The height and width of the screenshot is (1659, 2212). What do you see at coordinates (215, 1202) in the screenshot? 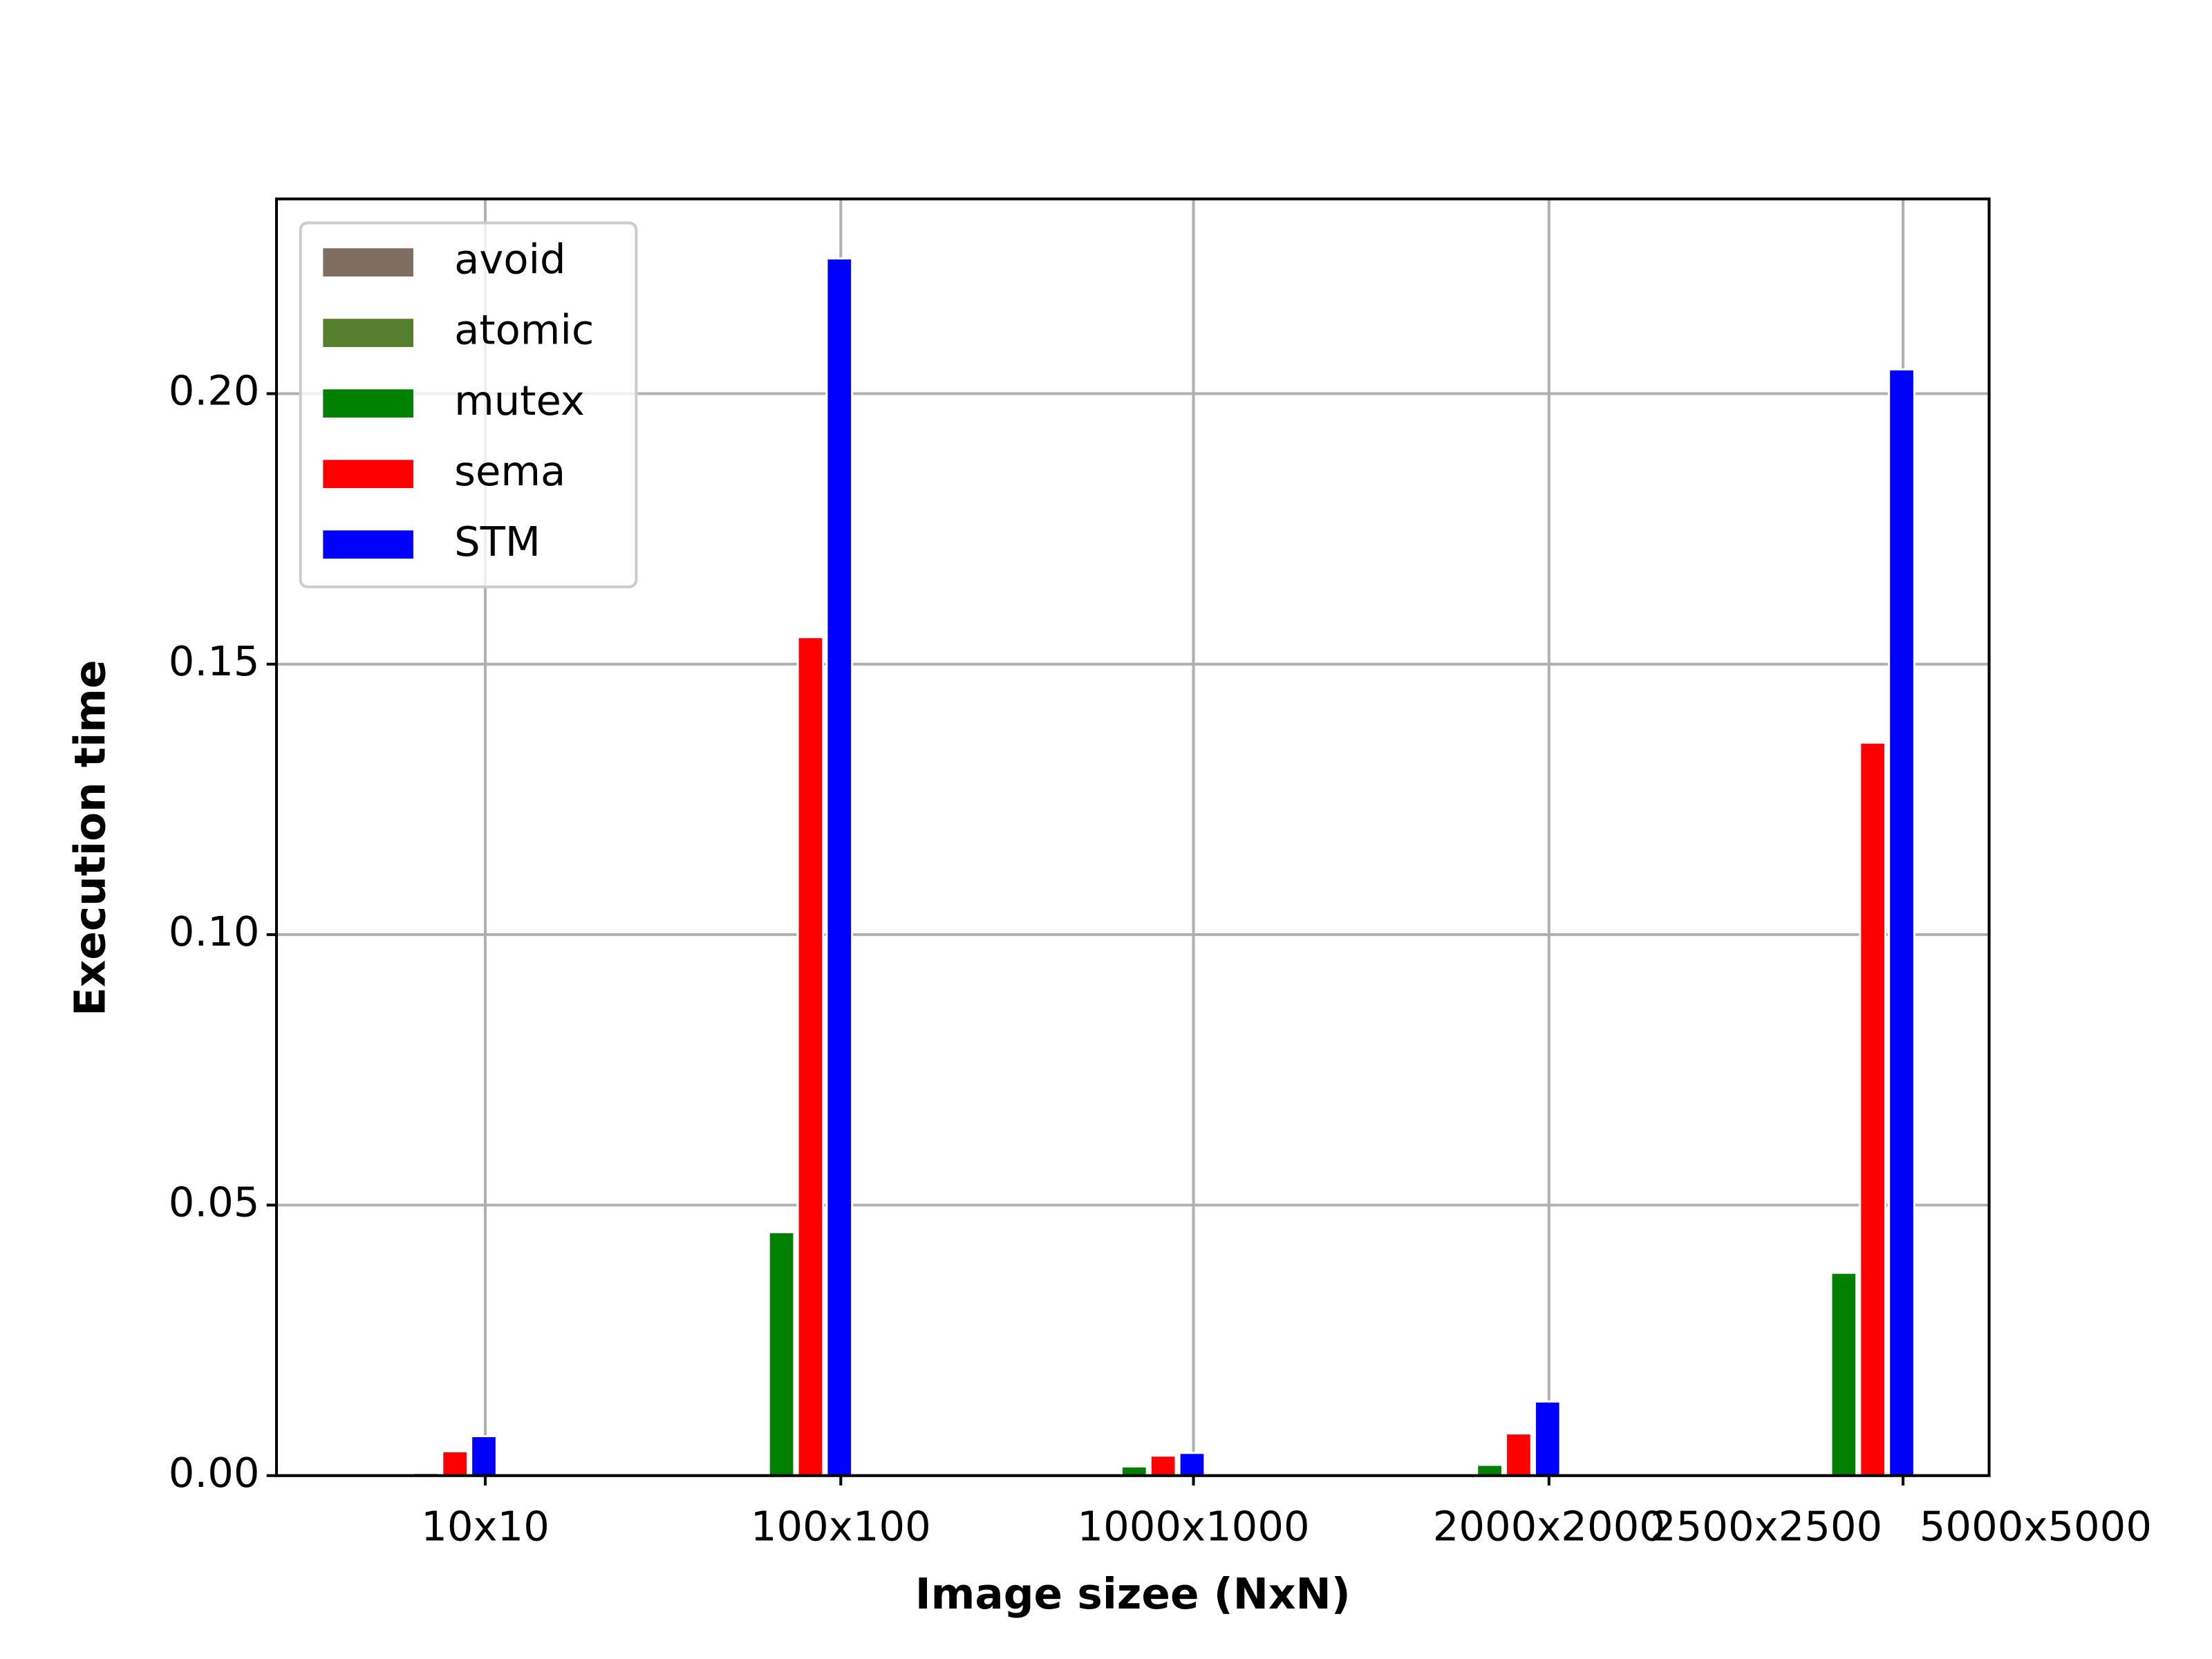
I see `y-tick-label: 0.05` at bounding box center [215, 1202].